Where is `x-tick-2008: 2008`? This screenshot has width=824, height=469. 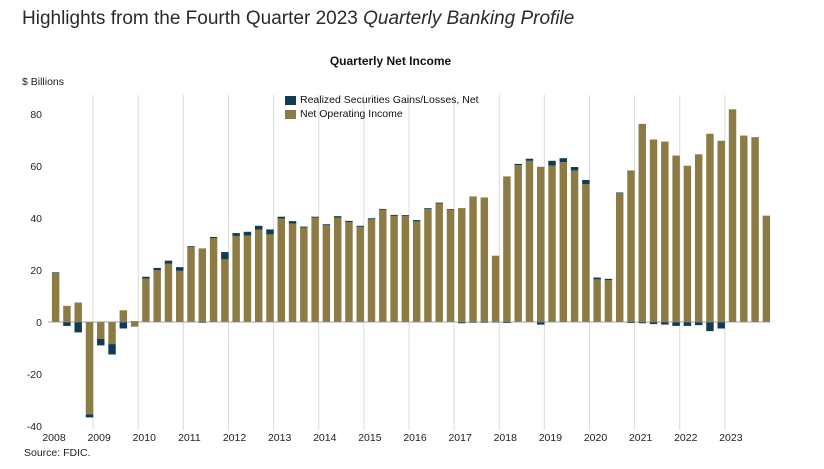
x-tick-2008: 2008 is located at coordinates (54, 438).